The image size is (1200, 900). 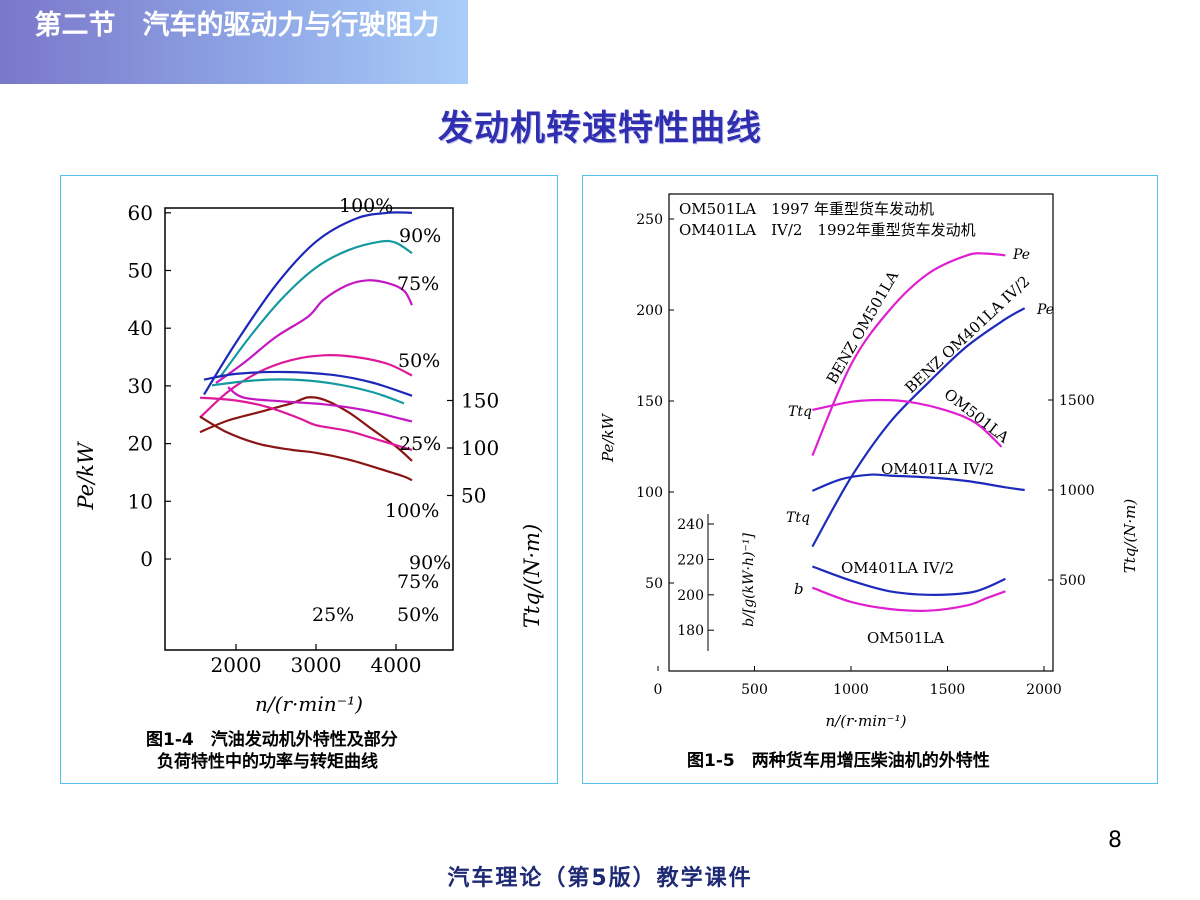 I want to click on series-om401la-iv-2-ttq, so click(x=918, y=482).